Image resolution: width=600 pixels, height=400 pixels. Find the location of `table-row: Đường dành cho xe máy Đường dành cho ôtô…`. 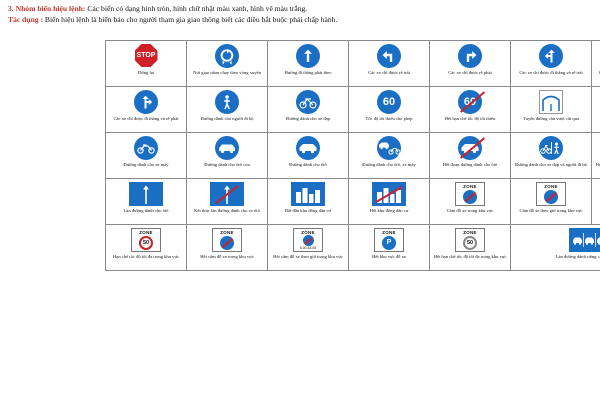

table-row: Đường dành cho xe máy Đường dành cho ôtô… is located at coordinates (352, 155).